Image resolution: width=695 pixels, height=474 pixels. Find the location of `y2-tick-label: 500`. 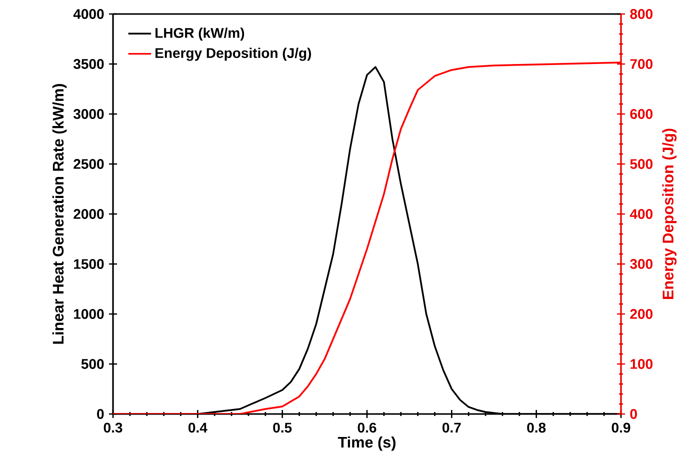

y2-tick-label: 500 is located at coordinates (641, 164).